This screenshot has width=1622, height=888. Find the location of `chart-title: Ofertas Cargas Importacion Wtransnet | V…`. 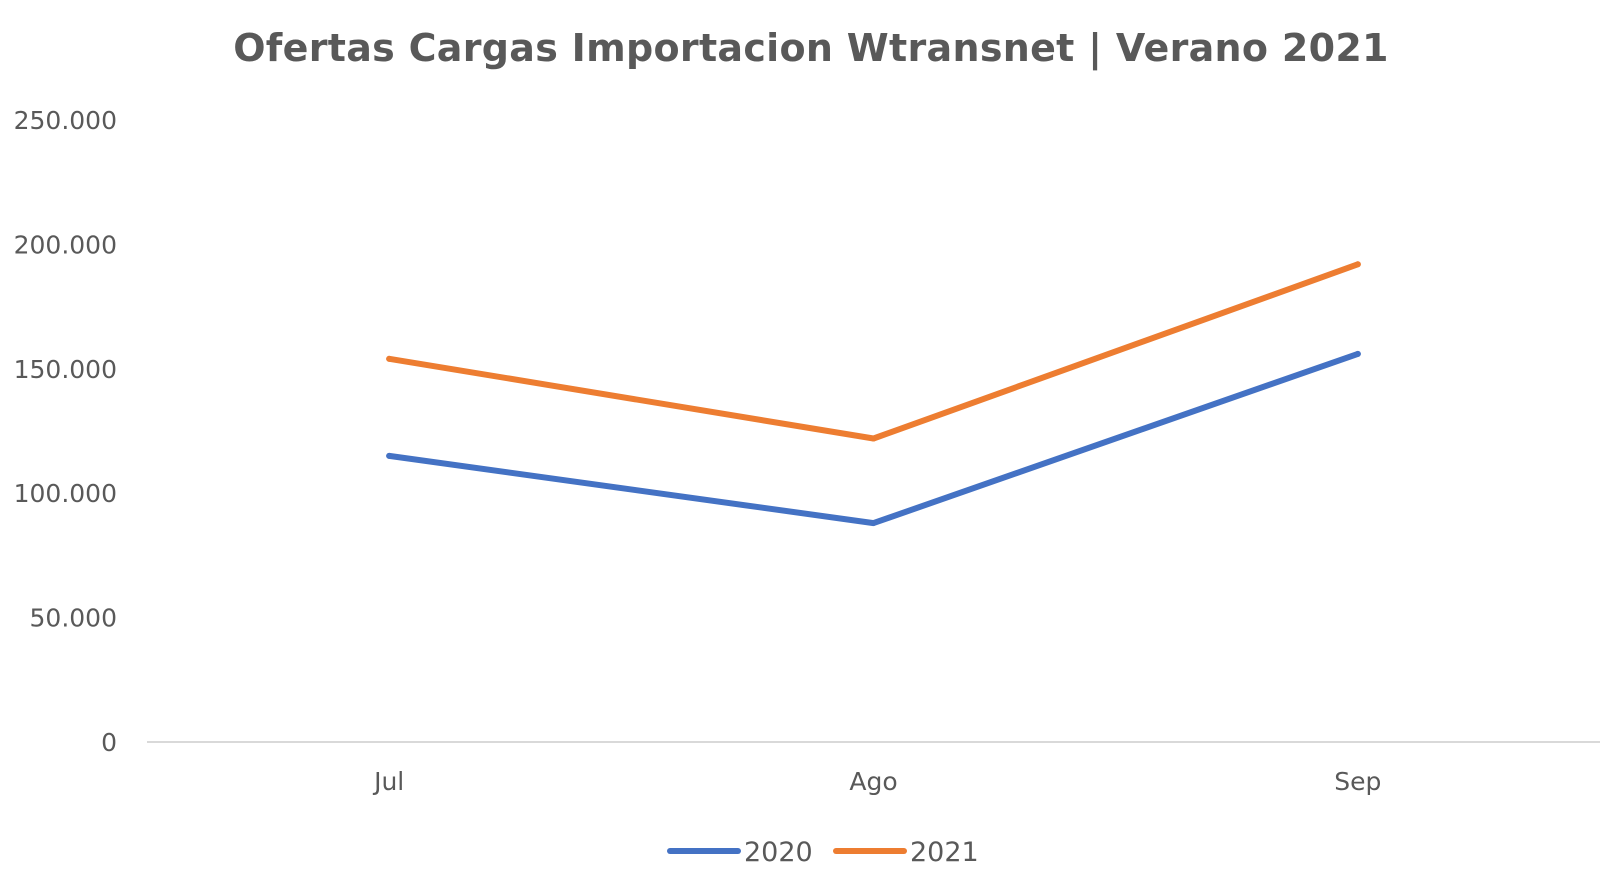

chart-title: Ofertas Cargas Importacion Wtransnet | V… is located at coordinates (811, 48).